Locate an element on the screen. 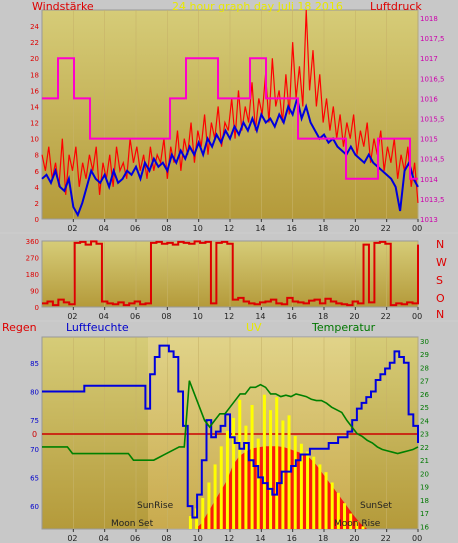 This screenshot has height=543, width=458. y-tick-label: 180 is located at coordinates (32, 275).